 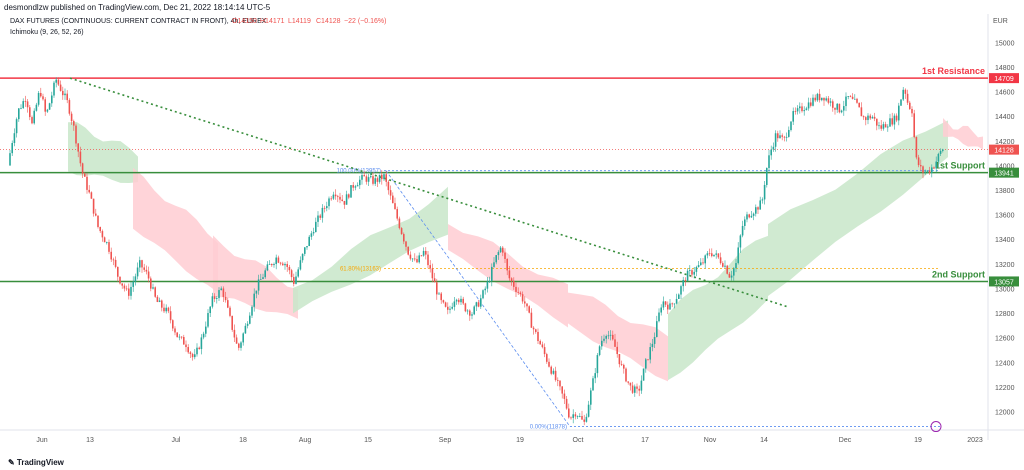 I want to click on y-tick-label: 14400, so click(x=1005, y=117).